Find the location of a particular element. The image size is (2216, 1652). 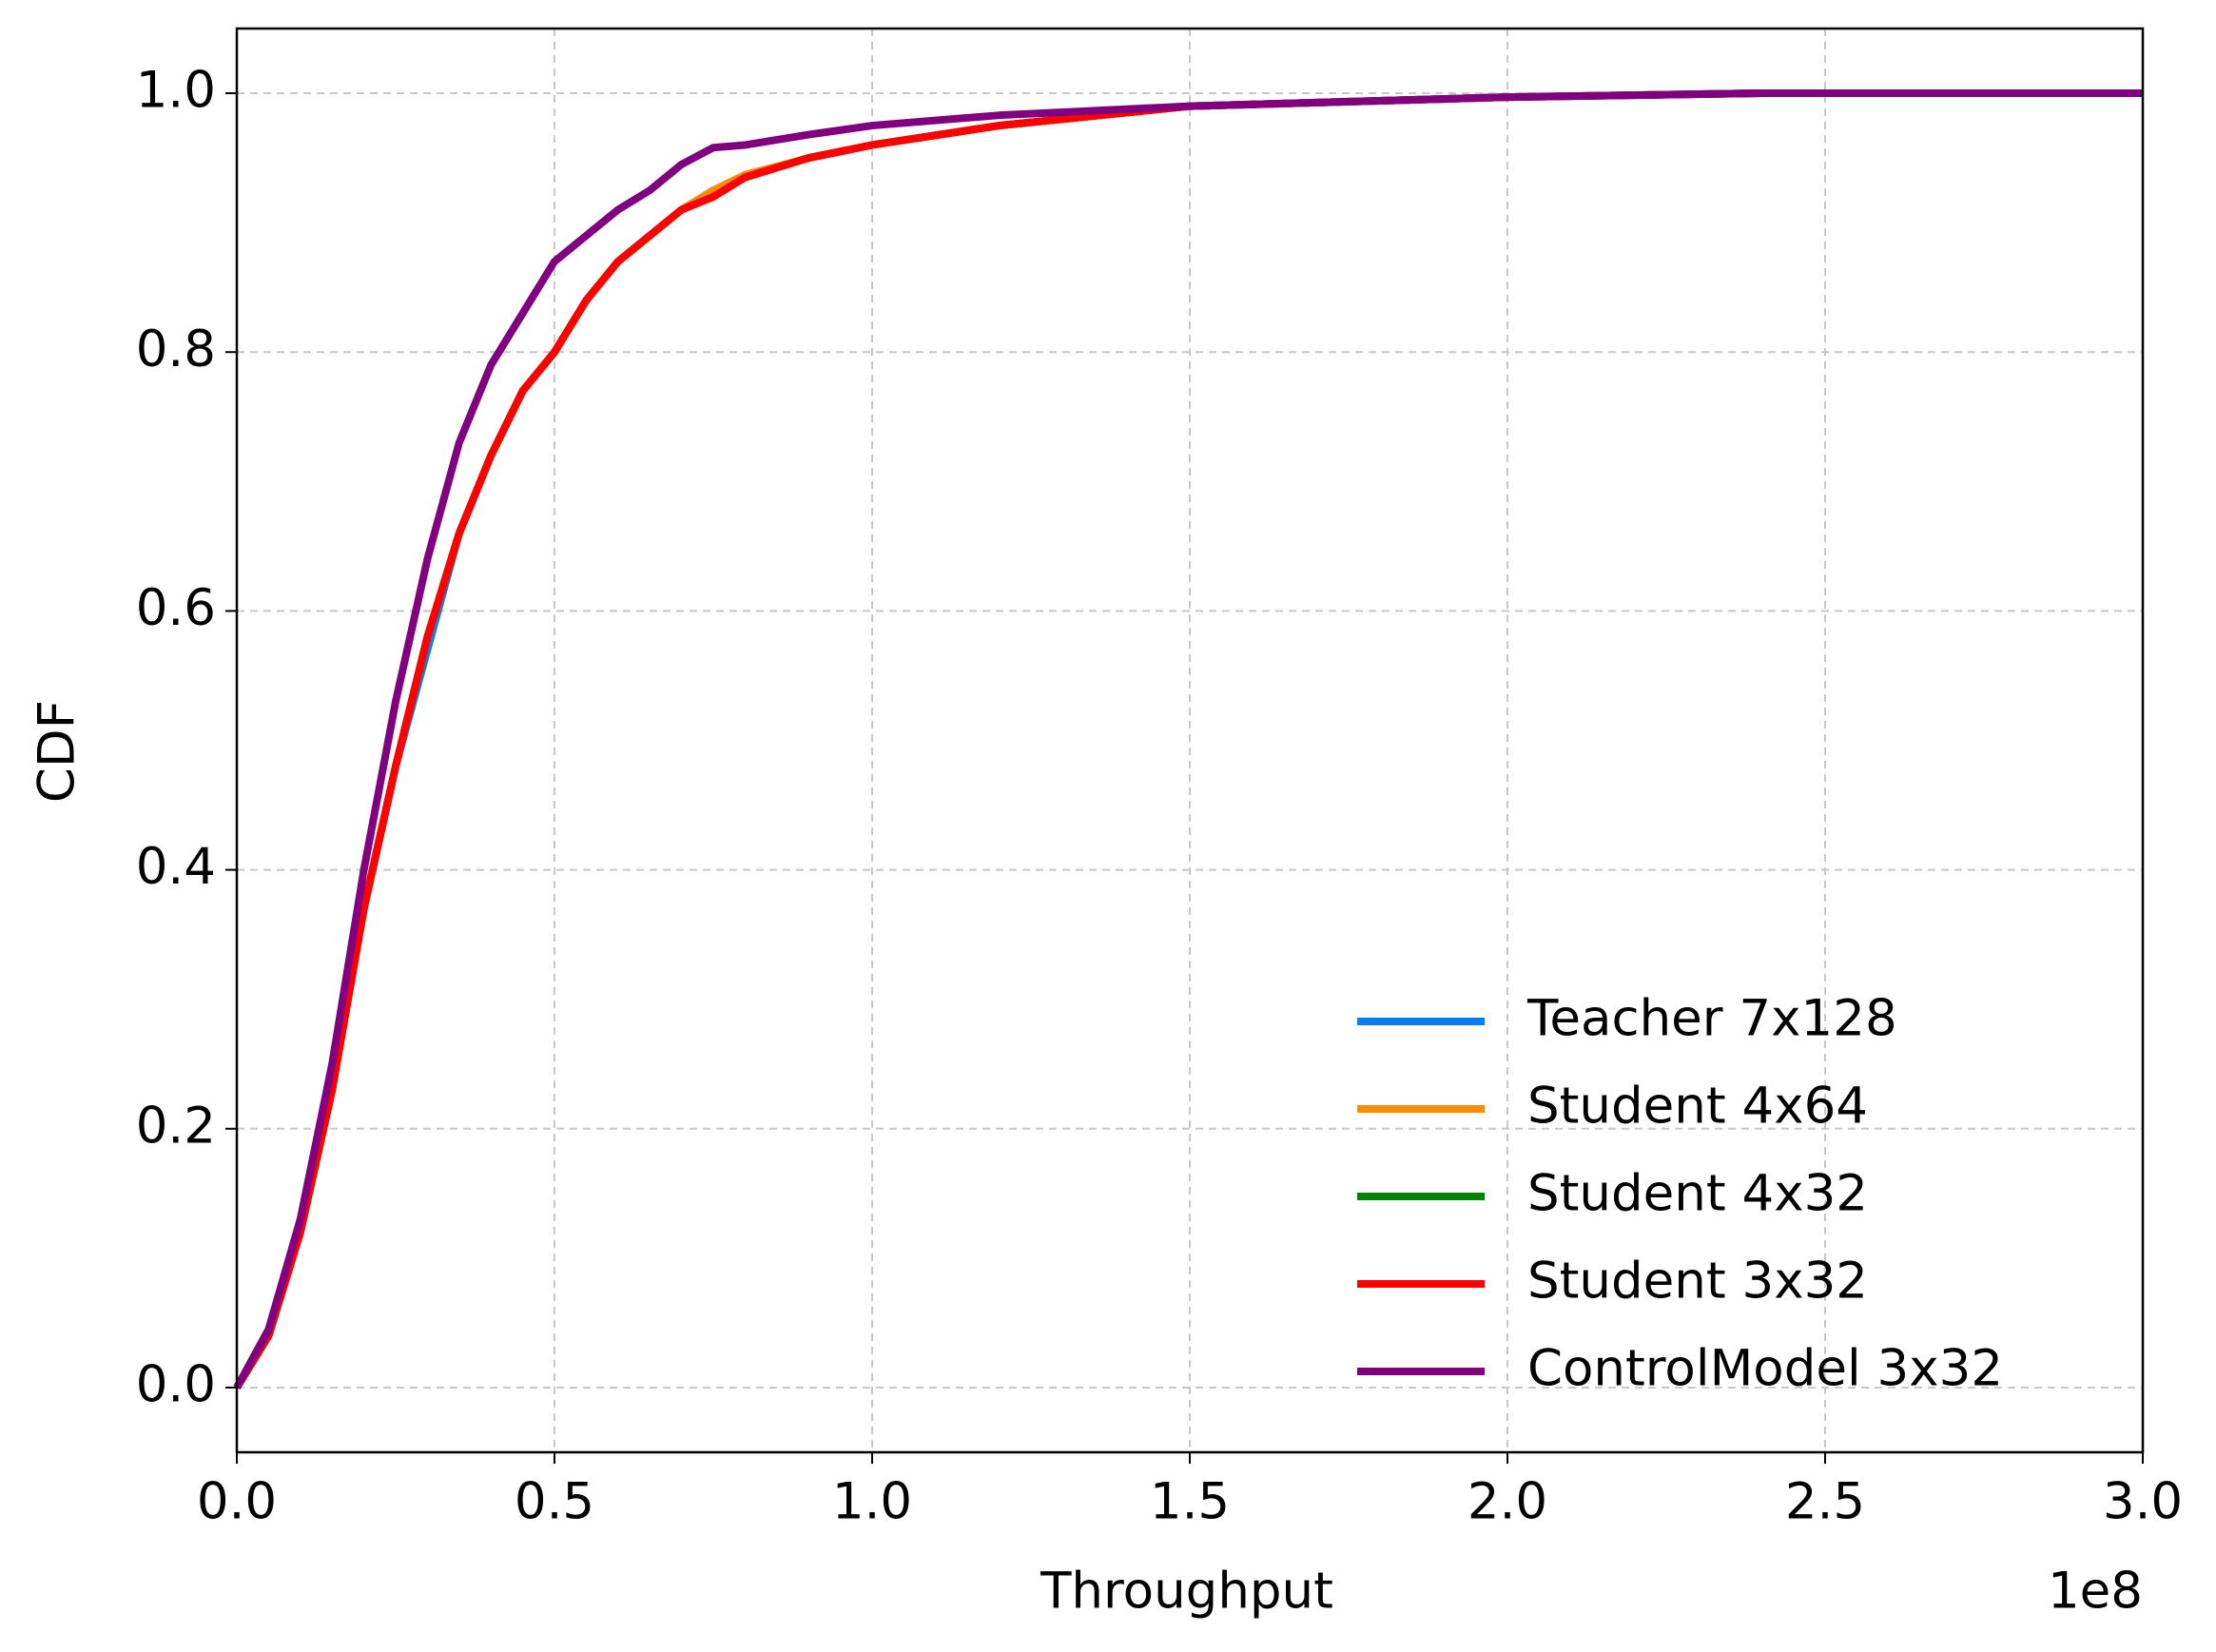

x-tick-label: 2.0 is located at coordinates (1507, 1502).